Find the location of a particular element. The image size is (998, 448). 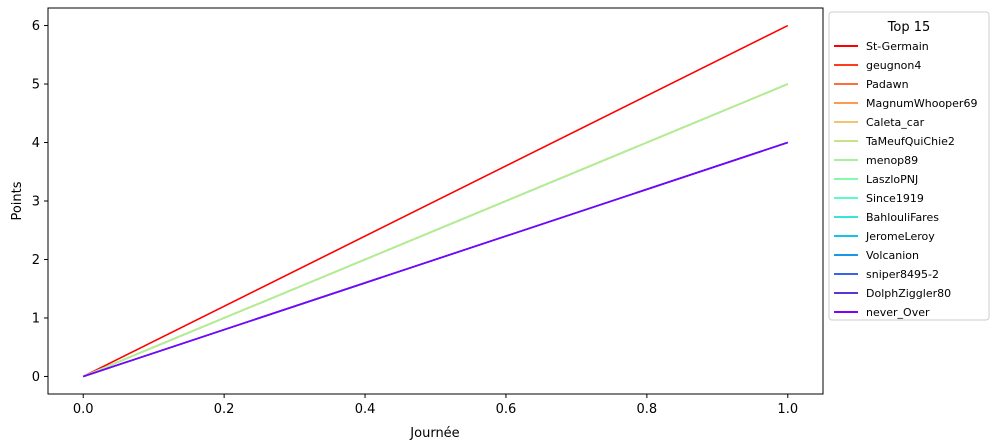

legend-title: Top 15 is located at coordinates (909, 27).